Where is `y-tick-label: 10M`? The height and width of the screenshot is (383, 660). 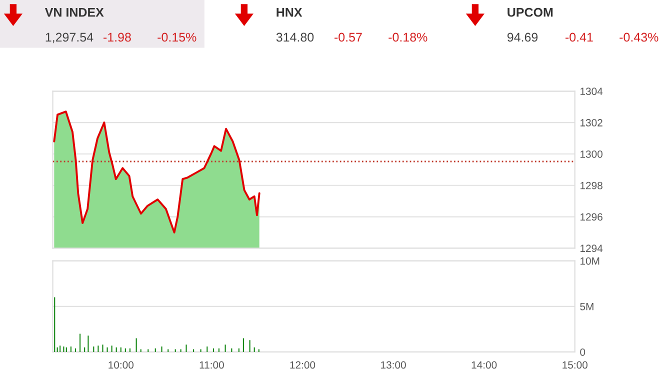 y-tick-label: 10M is located at coordinates (590, 261).